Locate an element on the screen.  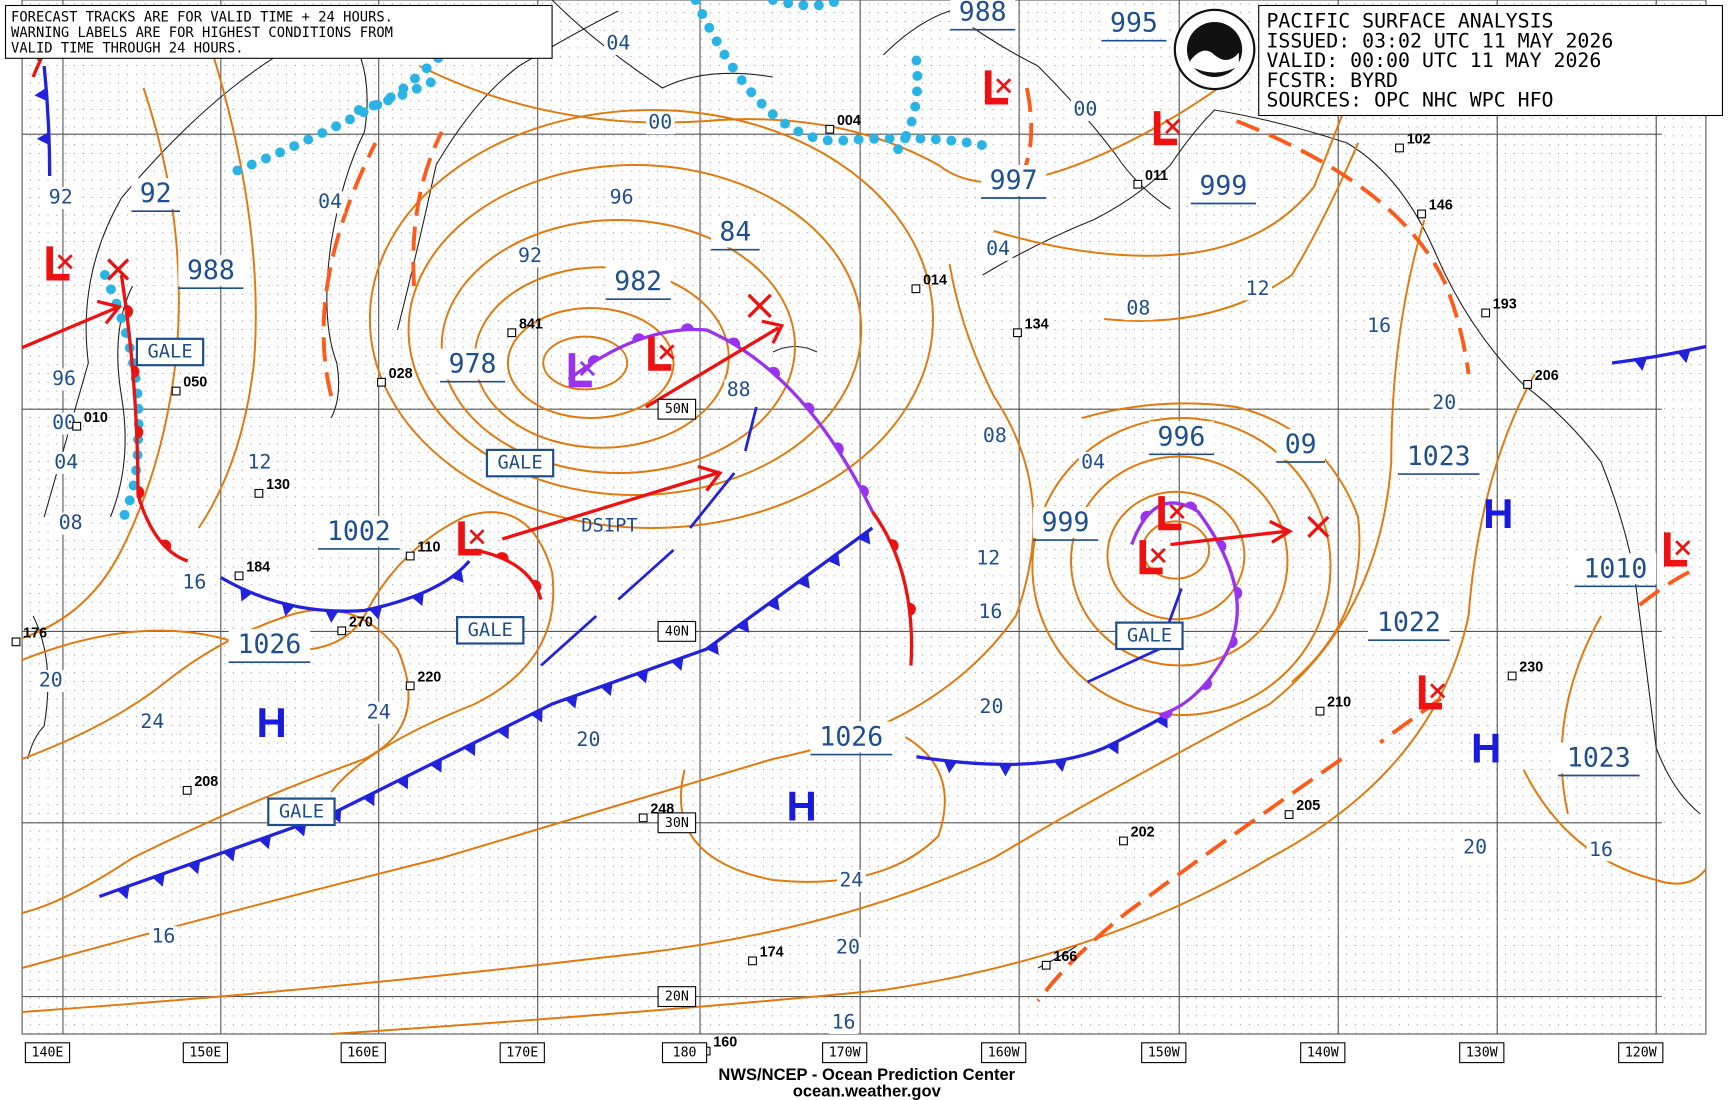
station-value: 010 is located at coordinates (96, 418).